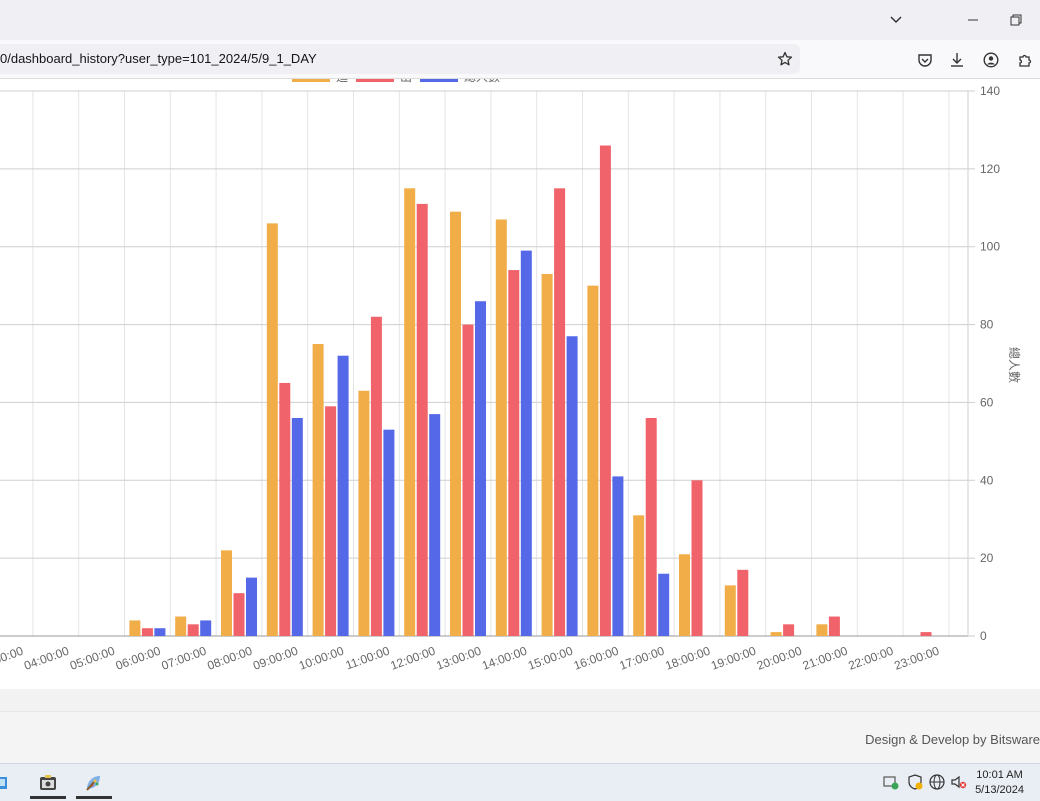 The image size is (1040, 801). Describe the element at coordinates (92, 658) in the screenshot. I see `x-tick-label: 05:00:00` at that location.